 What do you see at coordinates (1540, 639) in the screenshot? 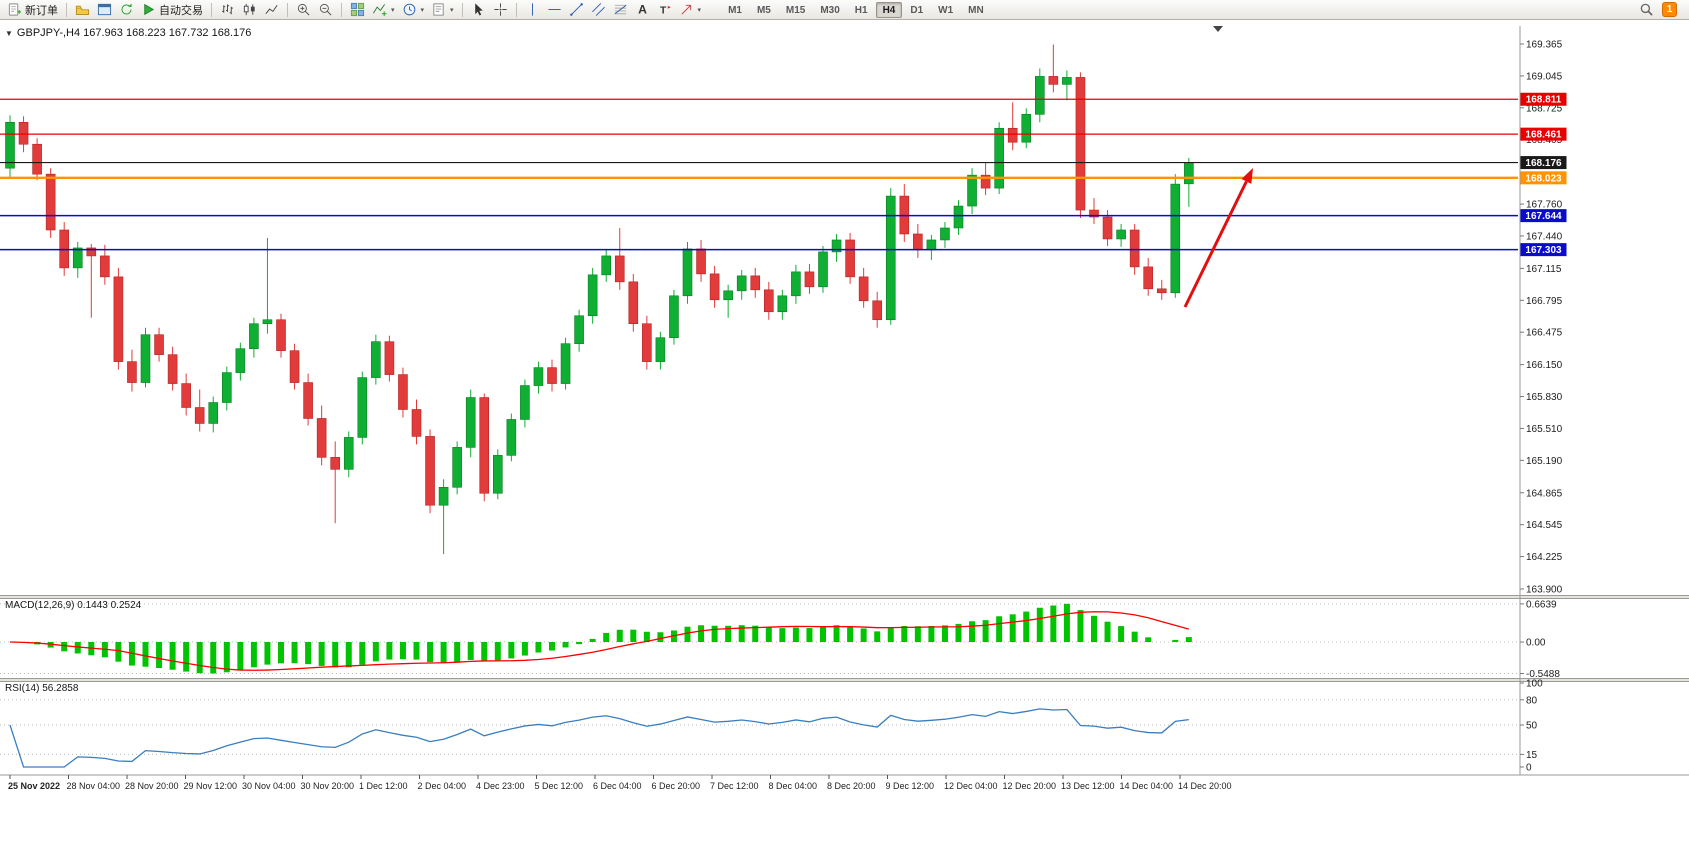
I see `macd-axis: 0.6639 0.00 -0.5488` at bounding box center [1540, 639].